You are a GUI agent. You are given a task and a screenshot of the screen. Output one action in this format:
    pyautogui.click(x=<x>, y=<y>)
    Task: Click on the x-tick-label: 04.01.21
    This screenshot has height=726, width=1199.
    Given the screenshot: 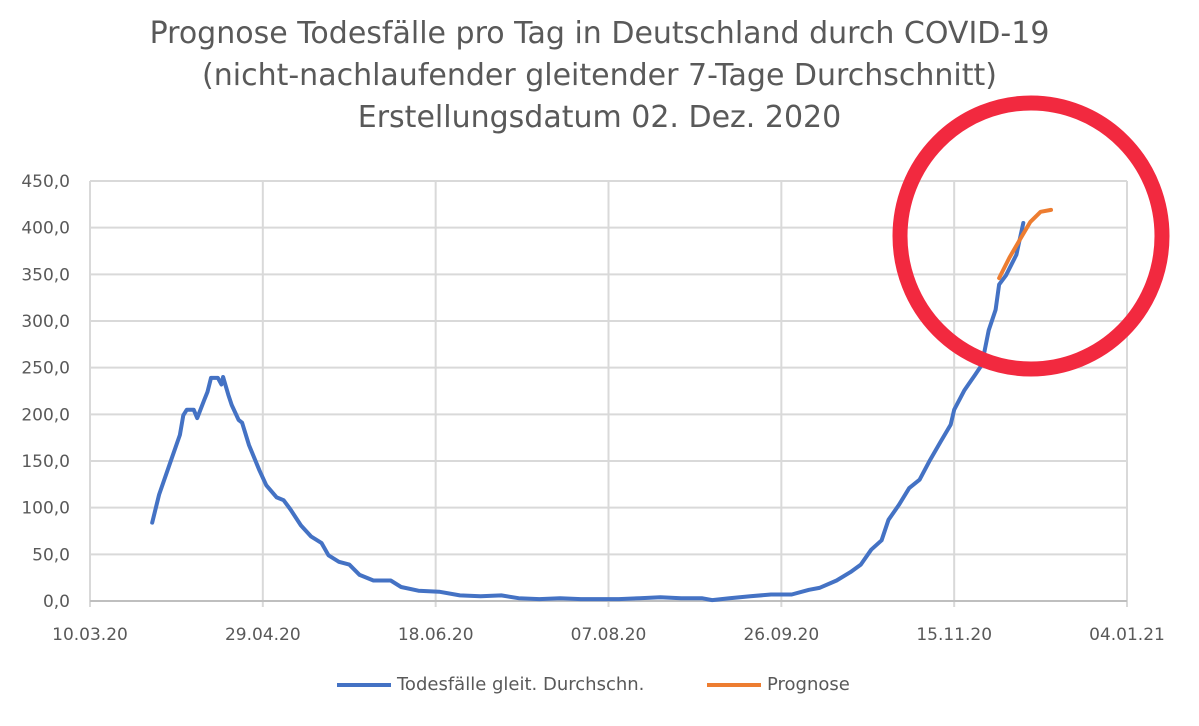 What is the action you would take?
    pyautogui.click(x=1127, y=635)
    